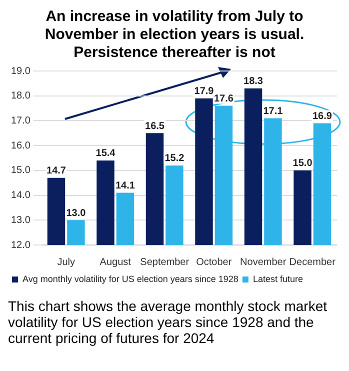  What do you see at coordinates (20, 71) in the screenshot?
I see `y-tick-label: 19.0` at bounding box center [20, 71].